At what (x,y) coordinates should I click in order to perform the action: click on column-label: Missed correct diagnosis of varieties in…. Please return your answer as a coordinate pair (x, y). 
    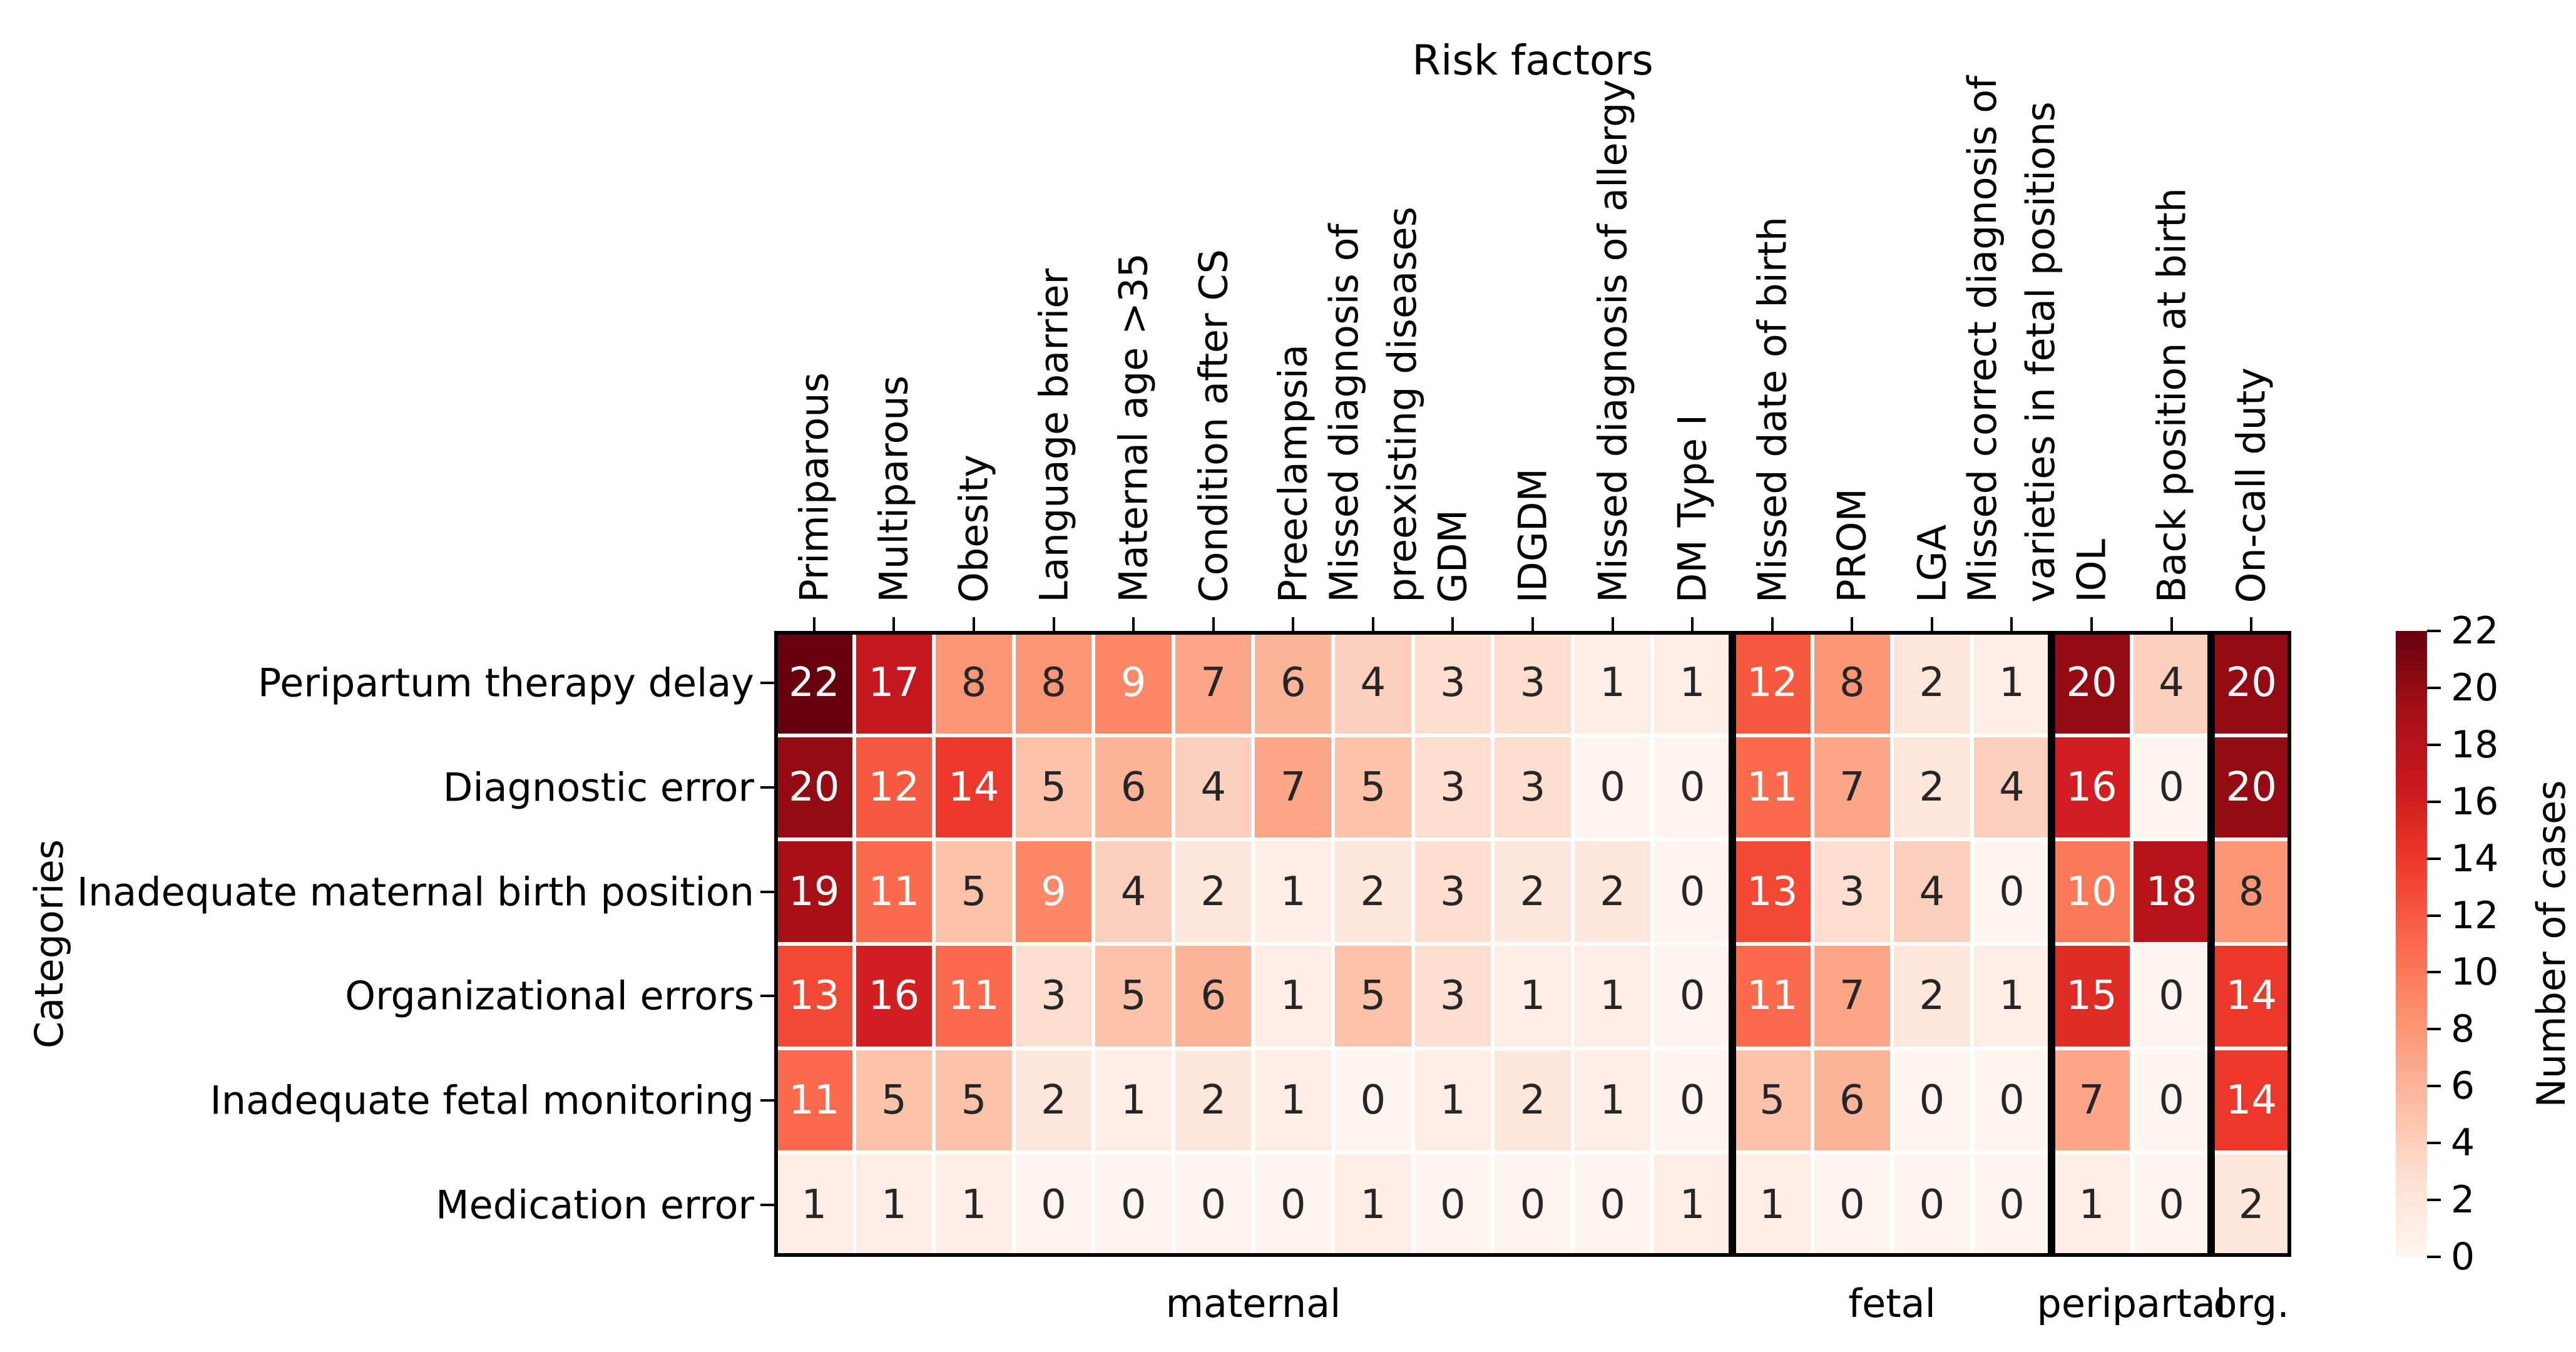
    Looking at the image, I should click on (2012, 339).